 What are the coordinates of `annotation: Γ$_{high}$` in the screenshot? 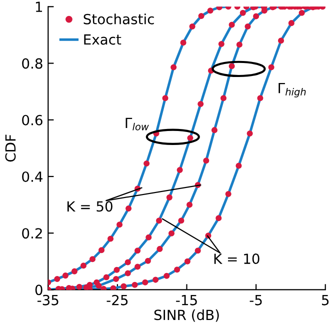 It's located at (292, 90).